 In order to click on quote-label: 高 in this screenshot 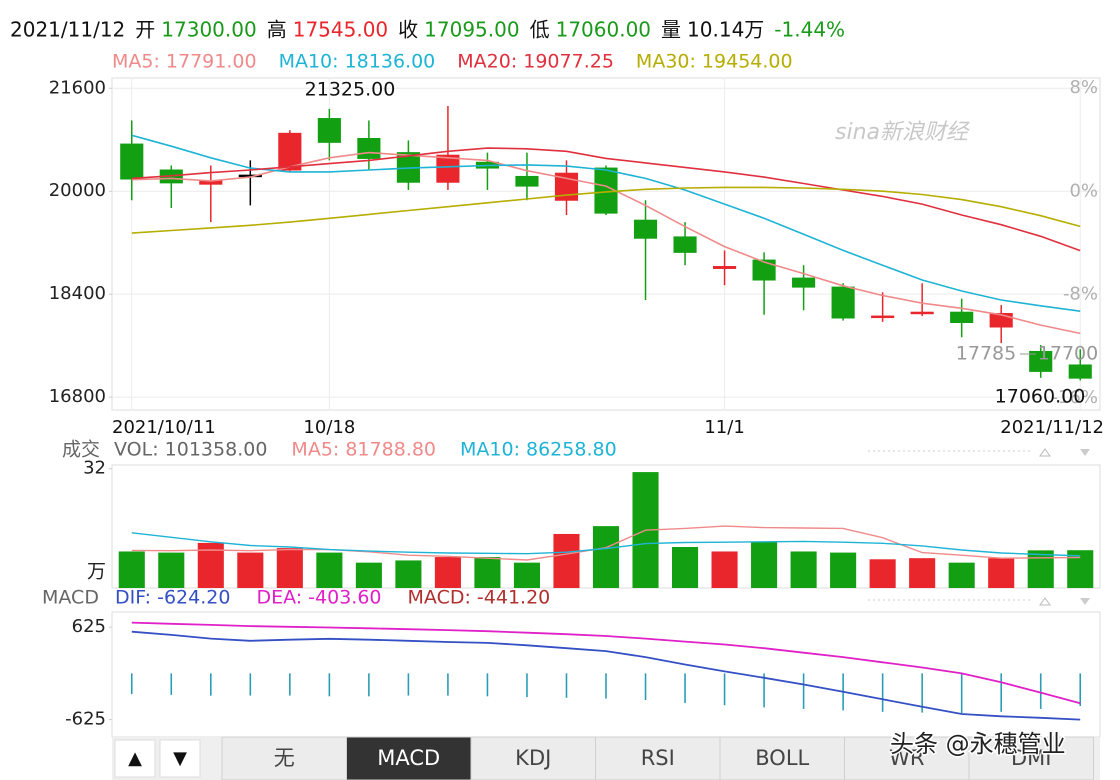, I will do `click(277, 30)`.